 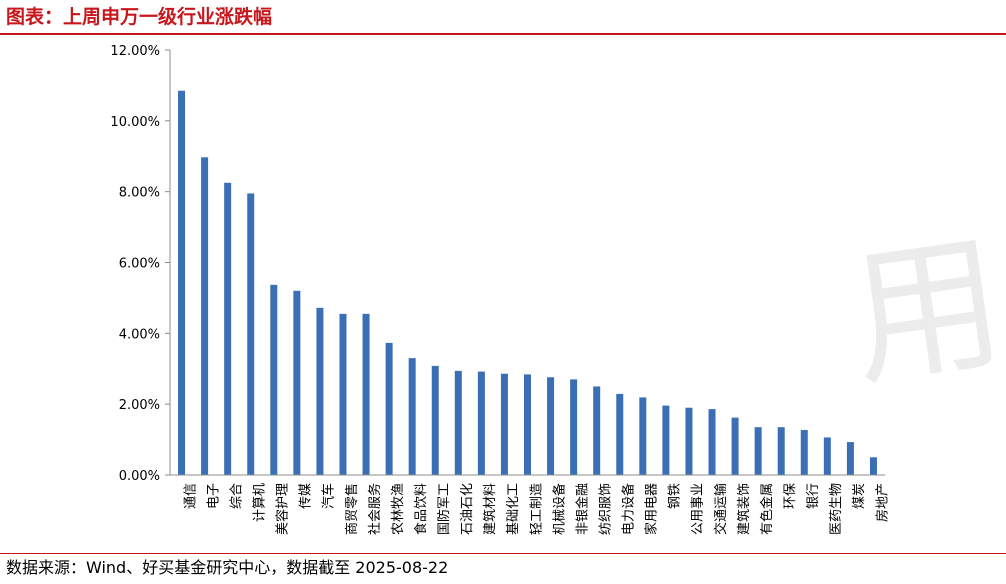 I want to click on x-tick-label: 汽车, so click(x=329, y=496).